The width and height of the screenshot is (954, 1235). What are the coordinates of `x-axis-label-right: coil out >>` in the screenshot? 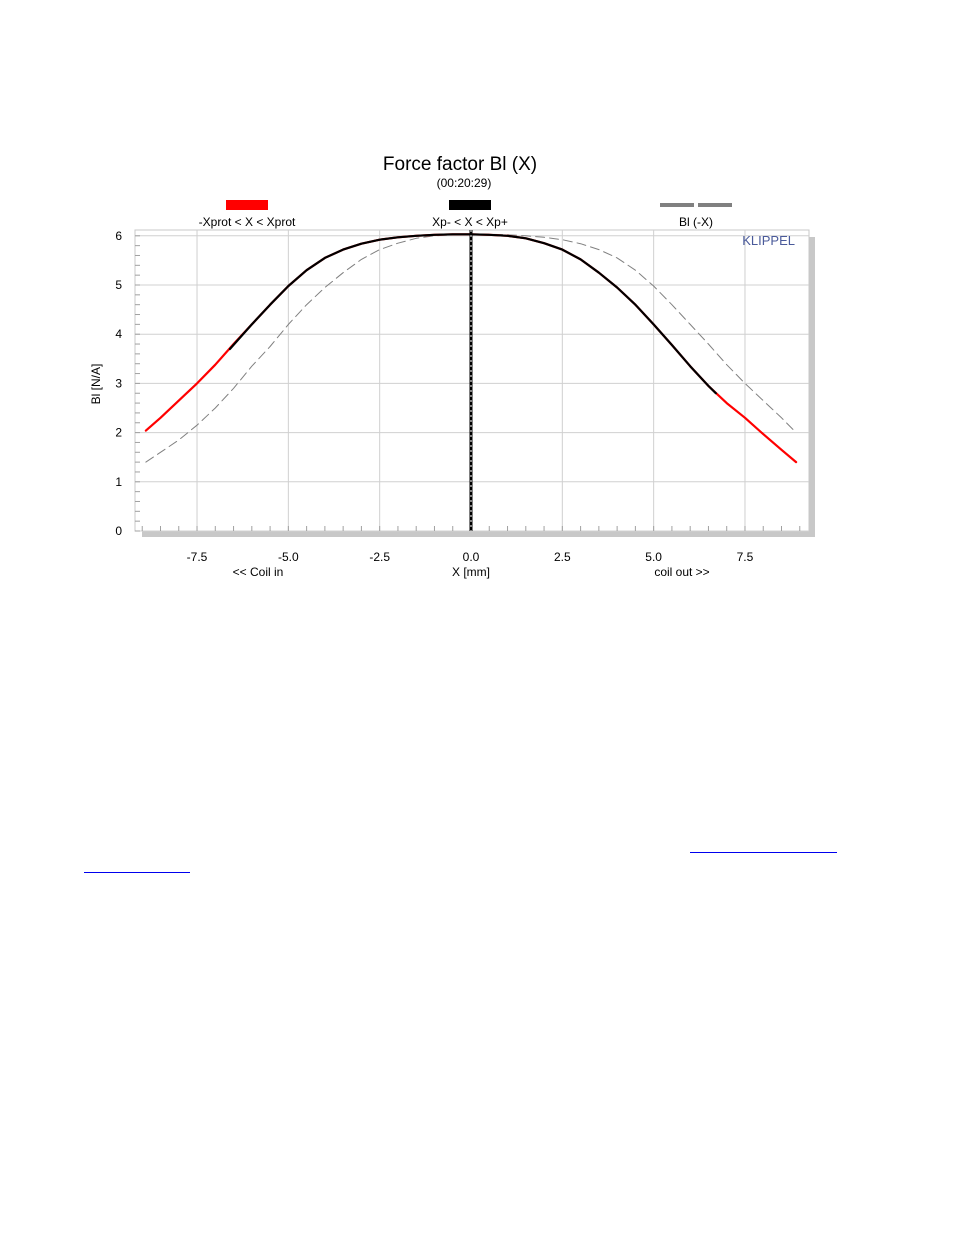 It's located at (681, 572).